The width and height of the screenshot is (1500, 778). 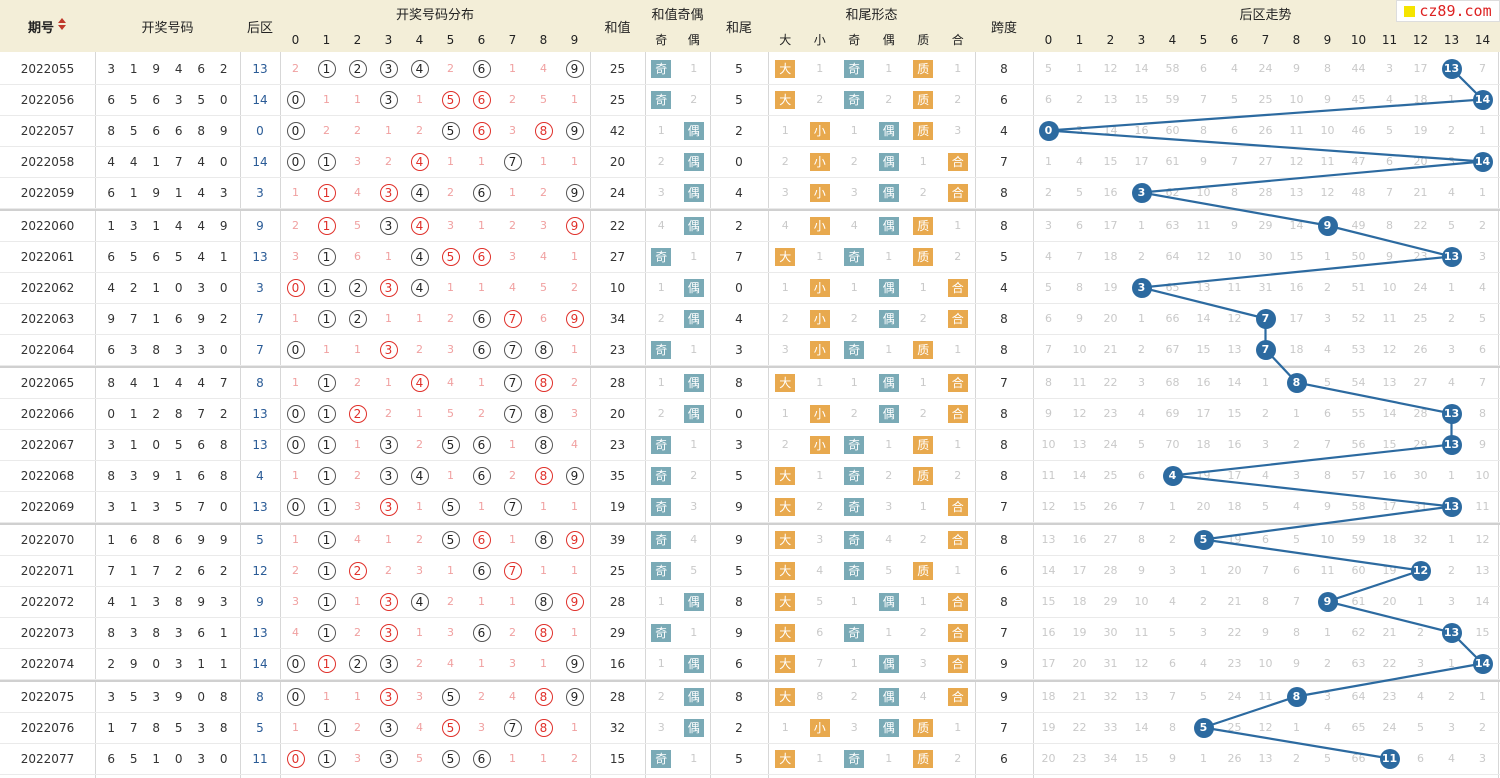 I want to click on trend-cell: 1, so click(x=1048, y=161).